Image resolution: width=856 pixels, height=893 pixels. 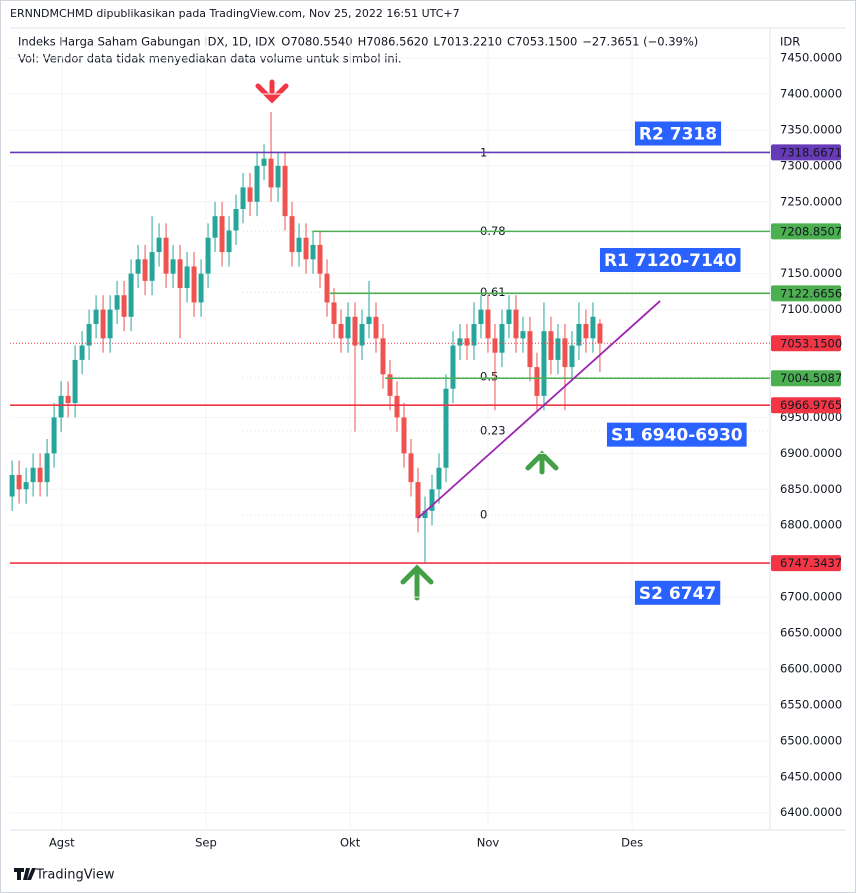 I want to click on y-tick-label: 7150.0000, so click(x=811, y=273).